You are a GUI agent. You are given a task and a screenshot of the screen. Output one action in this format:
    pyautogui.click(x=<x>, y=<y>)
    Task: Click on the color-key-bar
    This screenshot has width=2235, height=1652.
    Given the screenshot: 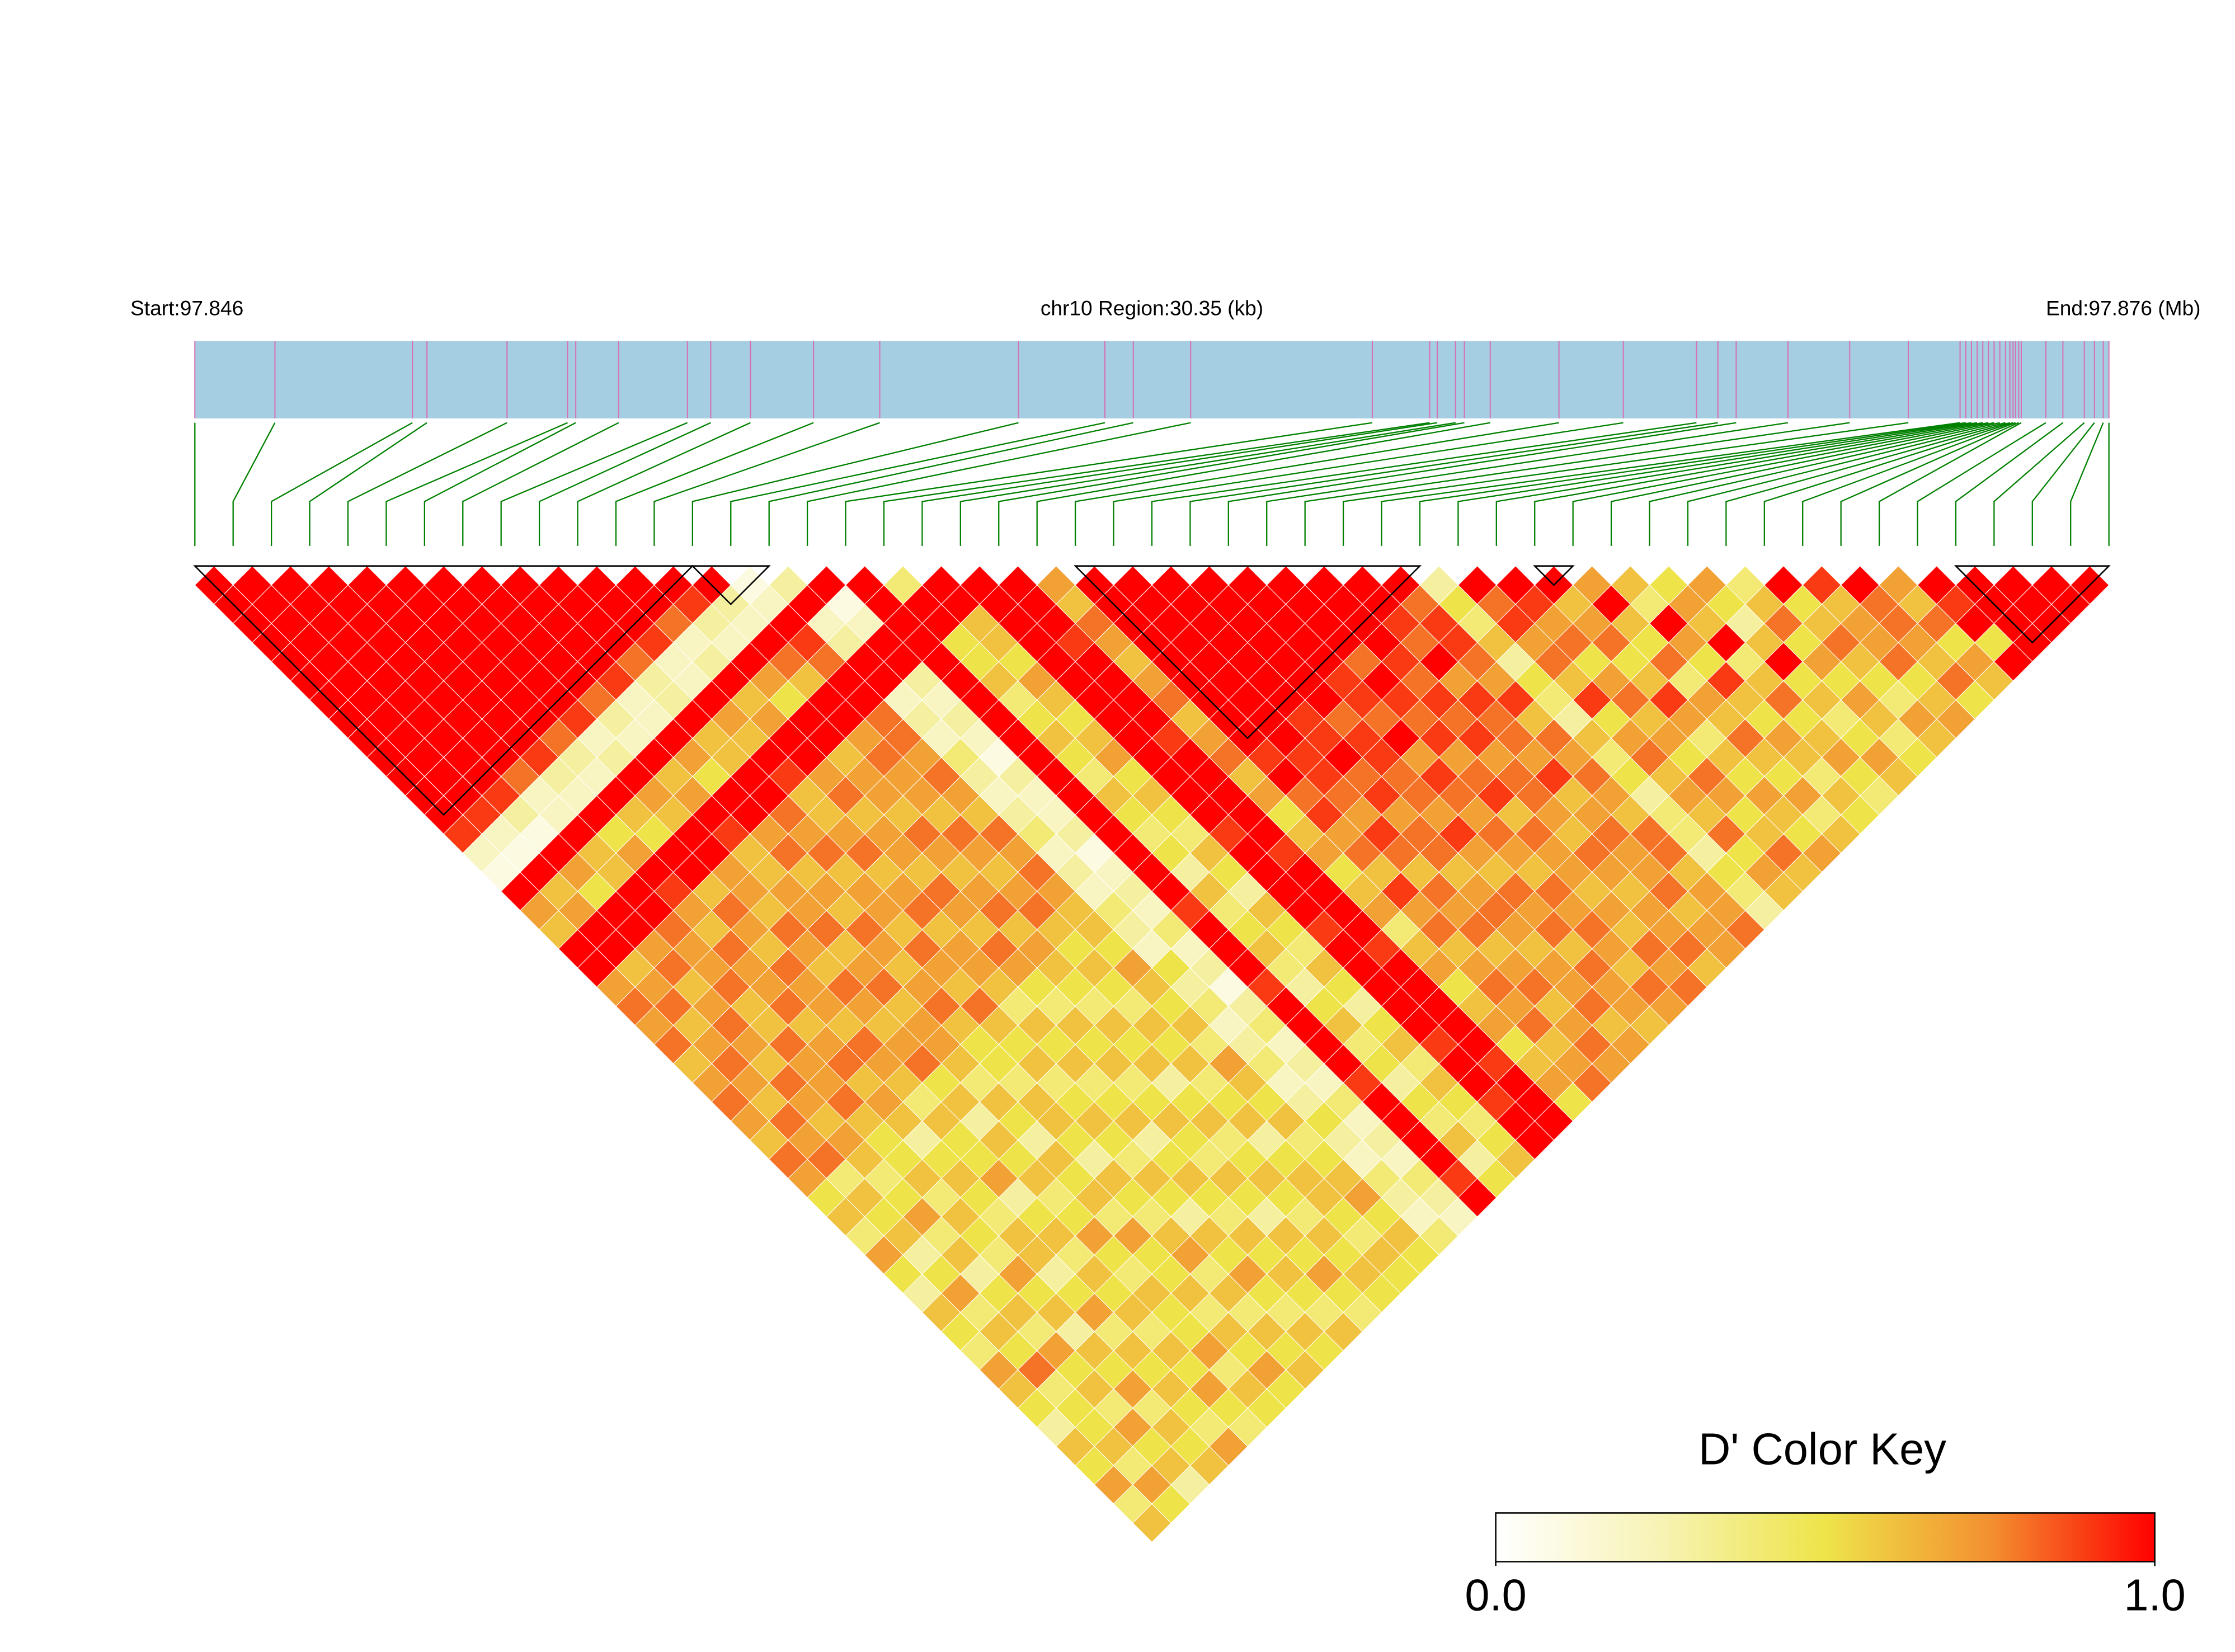 What is the action you would take?
    pyautogui.click(x=1825, y=1537)
    